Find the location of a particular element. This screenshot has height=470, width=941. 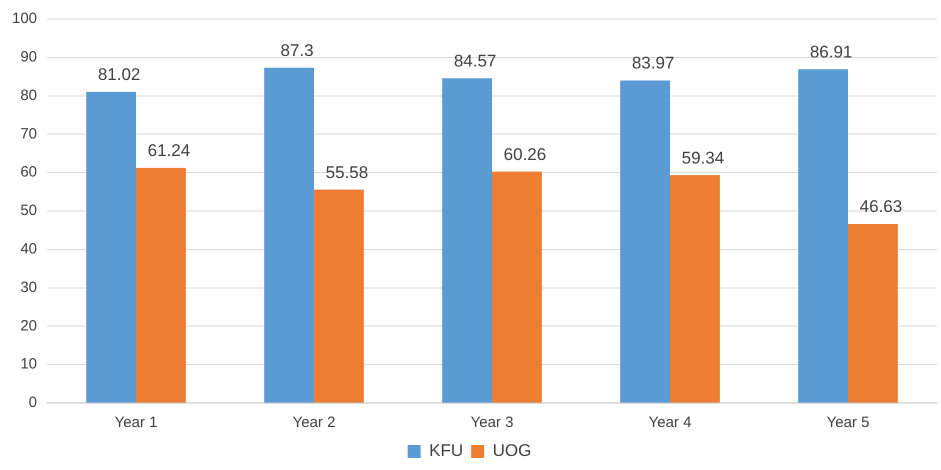

data-label: 61.24 is located at coordinates (169, 150).